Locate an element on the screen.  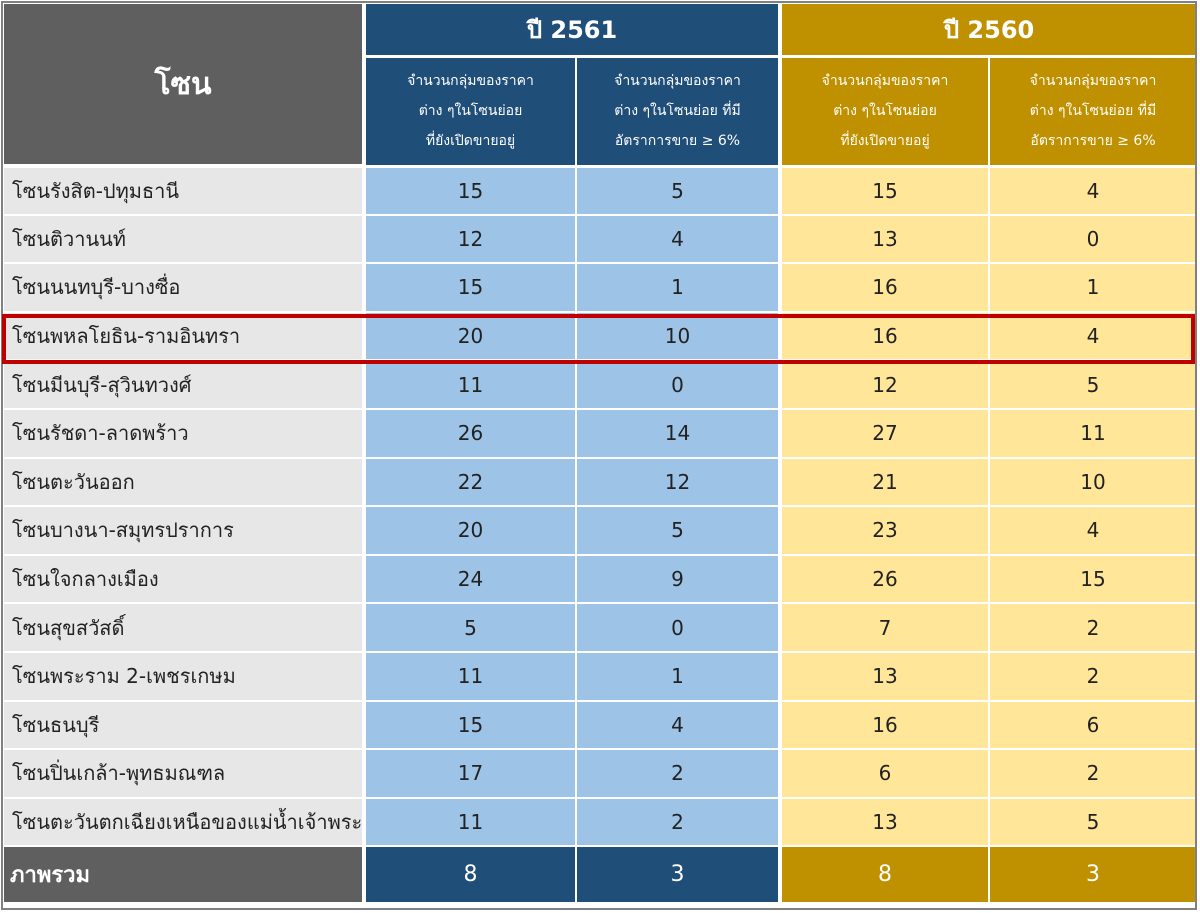
table-row: โซนธนบุรี 15 4 16 6 is located at coordinates (600, 725).